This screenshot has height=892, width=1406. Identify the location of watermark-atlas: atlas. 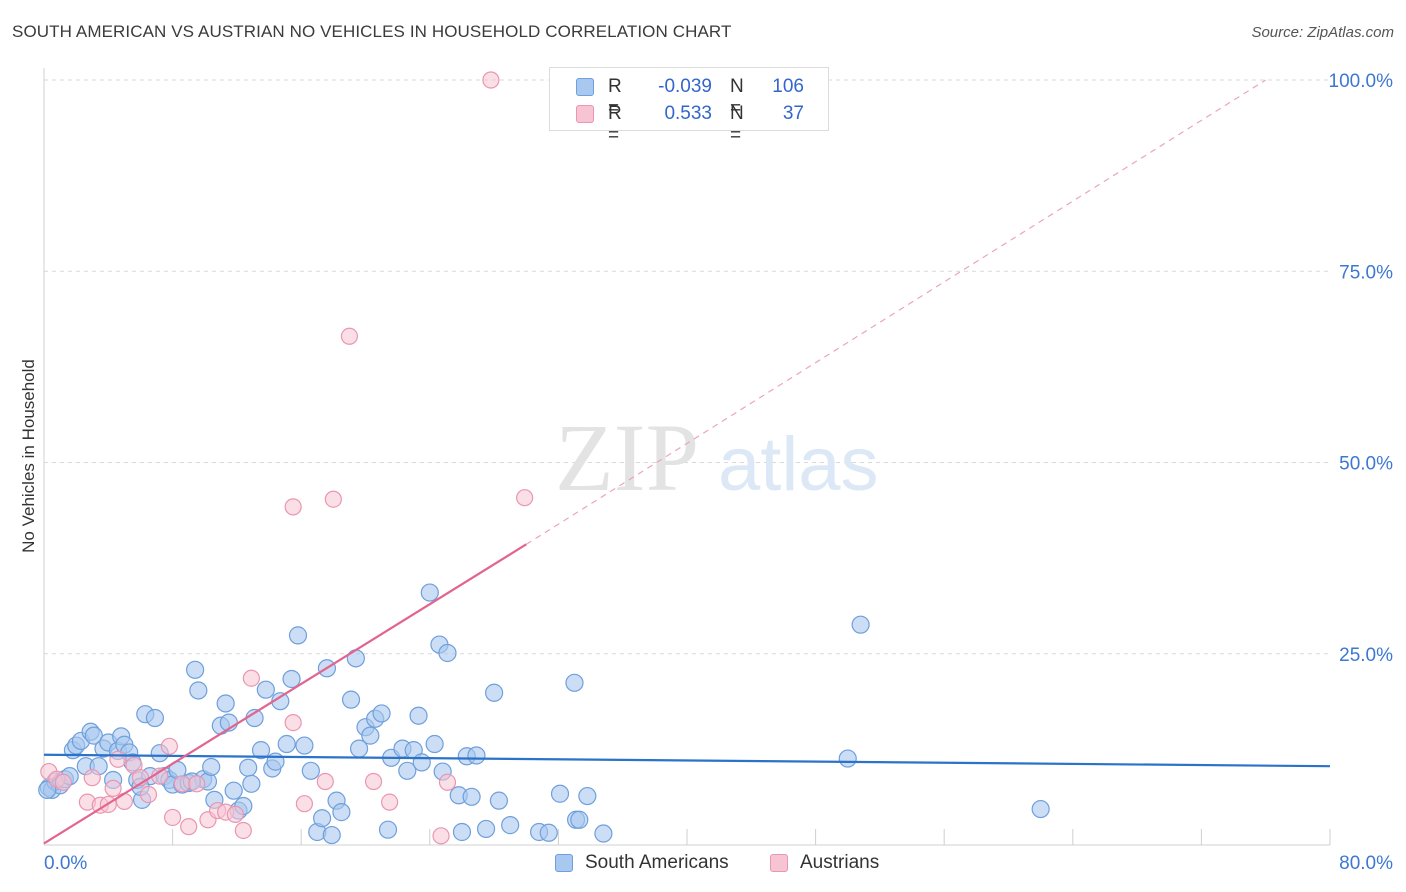
(798, 464).